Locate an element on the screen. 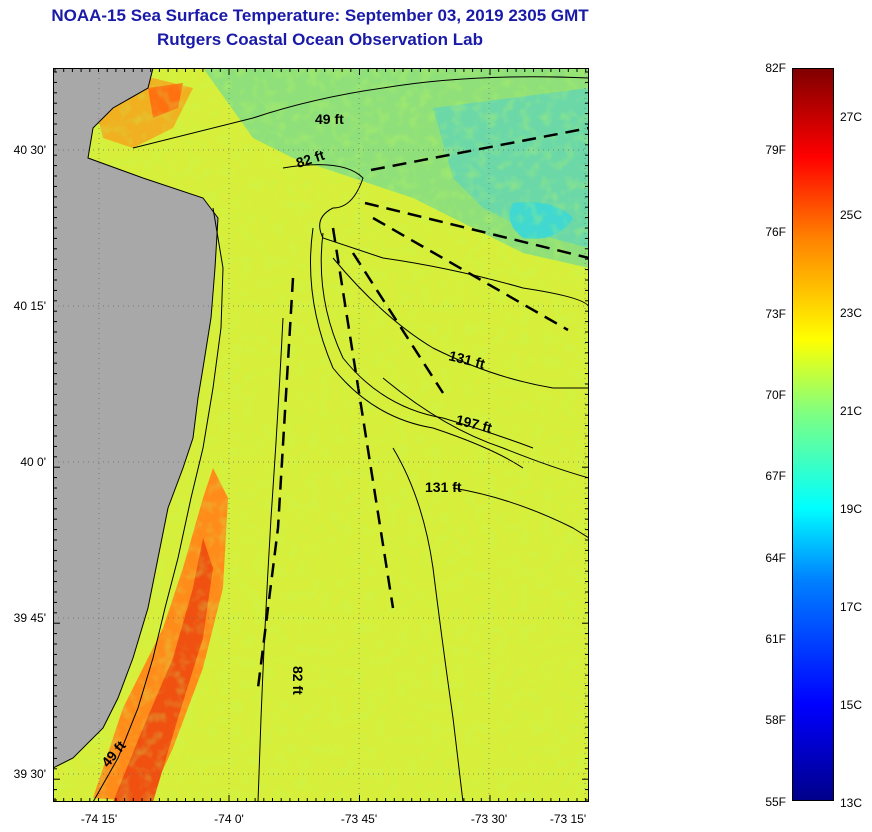 This screenshot has height=832, width=872. colorbar-label-c: 15C is located at coordinates (851, 705).